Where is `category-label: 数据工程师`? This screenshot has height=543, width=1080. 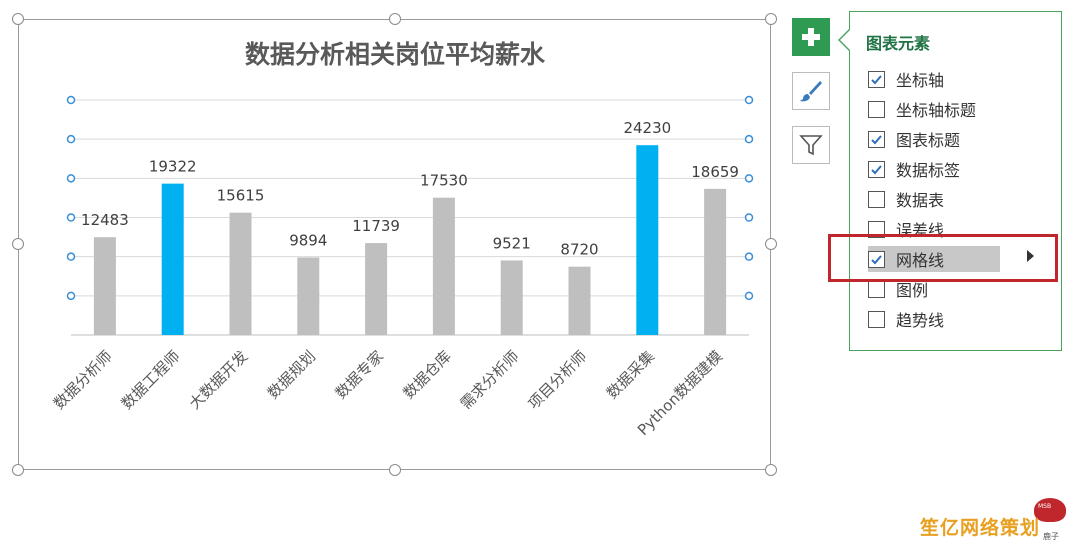
category-label: 数据工程师 is located at coordinates (151, 380).